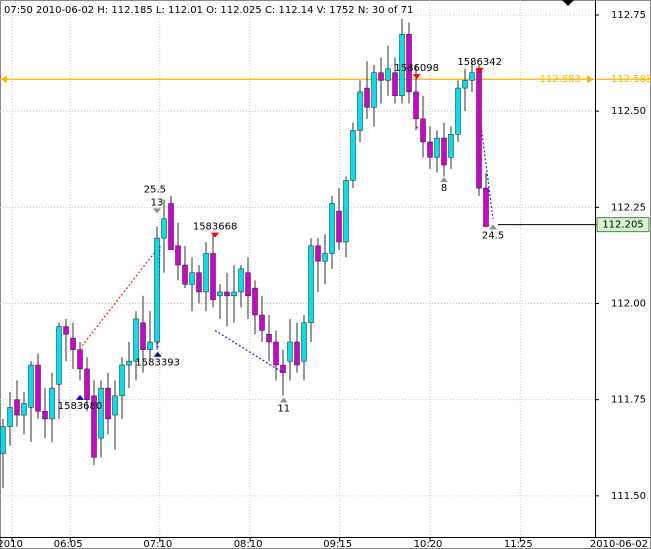 This screenshot has width=651, height=549. I want to click on level-axis-label: 112.583, so click(631, 79).